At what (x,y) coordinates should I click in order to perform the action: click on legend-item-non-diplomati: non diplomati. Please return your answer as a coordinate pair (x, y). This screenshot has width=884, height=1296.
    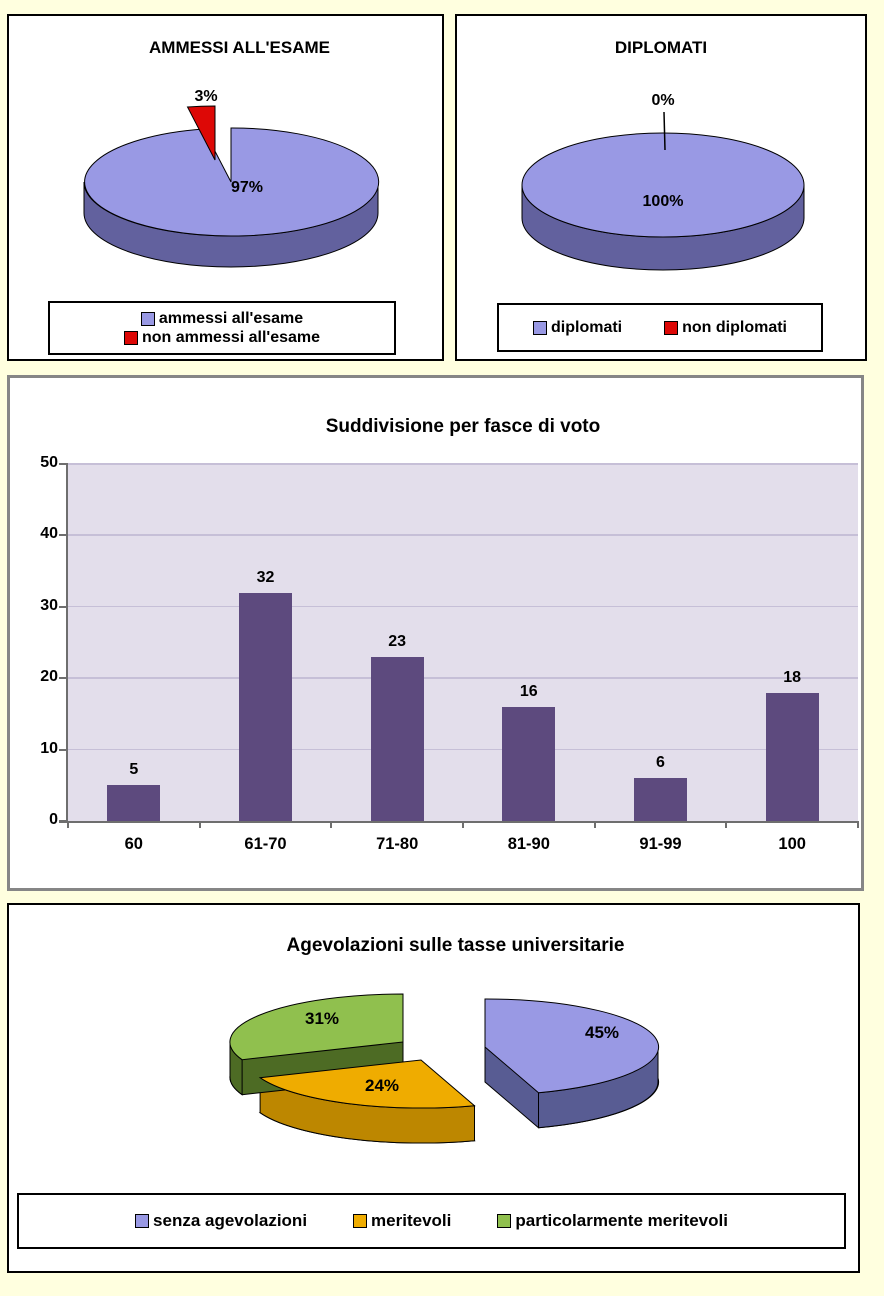
    Looking at the image, I should click on (725, 328).